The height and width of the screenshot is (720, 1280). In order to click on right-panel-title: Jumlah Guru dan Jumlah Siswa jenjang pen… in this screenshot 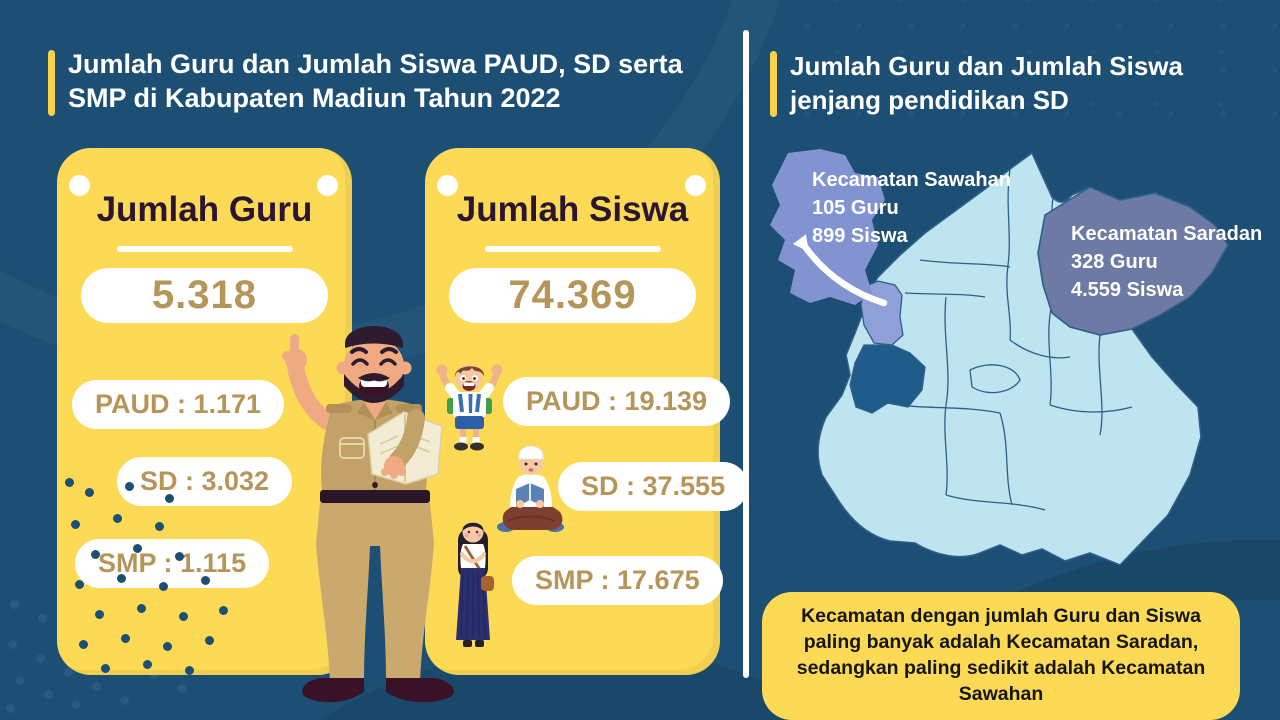, I will do `click(1020, 83)`.